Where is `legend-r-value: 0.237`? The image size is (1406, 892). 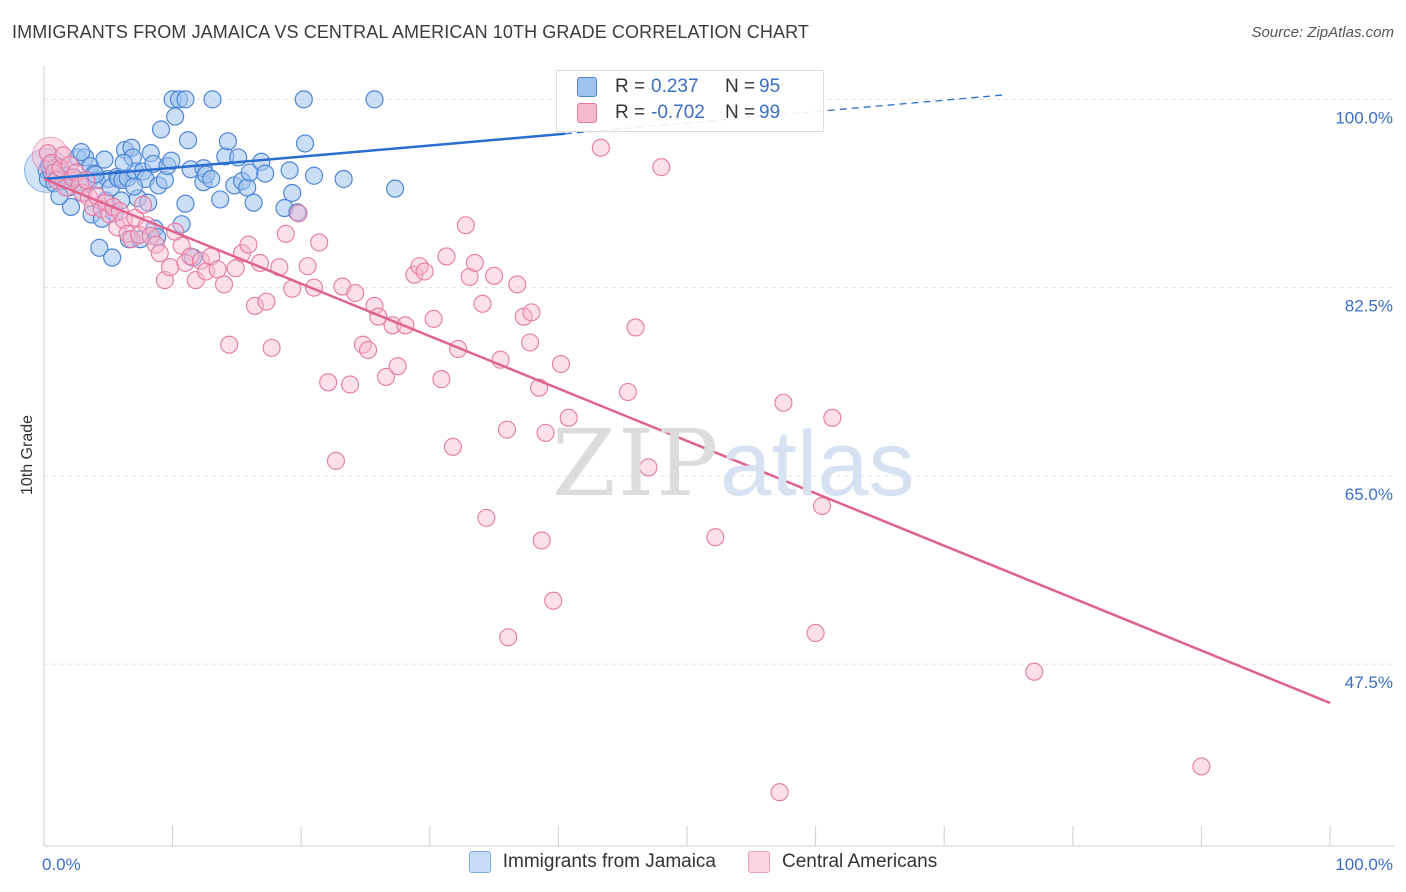 legend-r-value: 0.237 is located at coordinates (675, 86).